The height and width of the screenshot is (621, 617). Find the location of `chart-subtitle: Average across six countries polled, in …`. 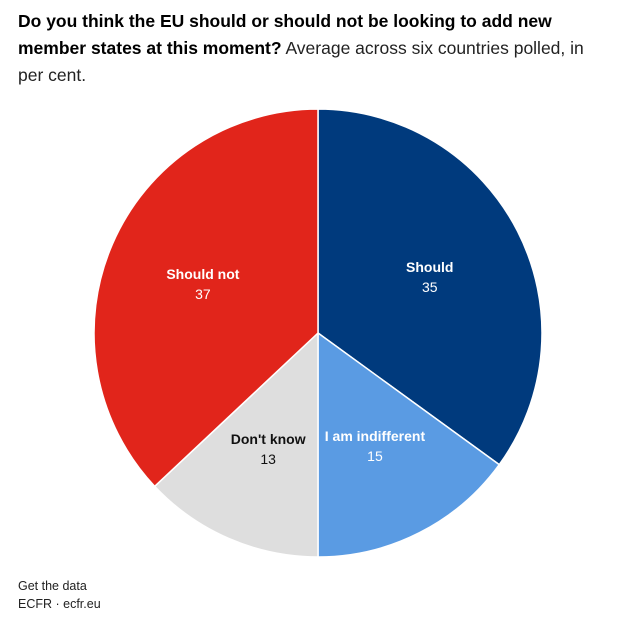

chart-subtitle: Average across six countries polled, in … is located at coordinates (301, 61).